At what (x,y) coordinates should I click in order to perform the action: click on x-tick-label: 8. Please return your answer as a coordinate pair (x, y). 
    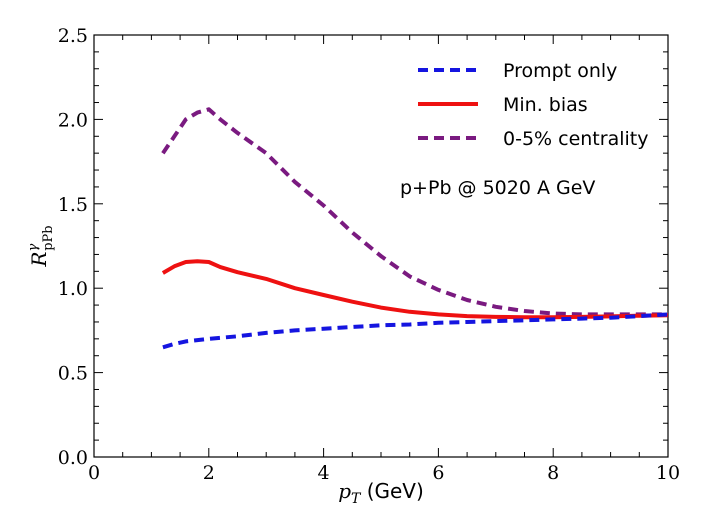
    Looking at the image, I should click on (553, 473).